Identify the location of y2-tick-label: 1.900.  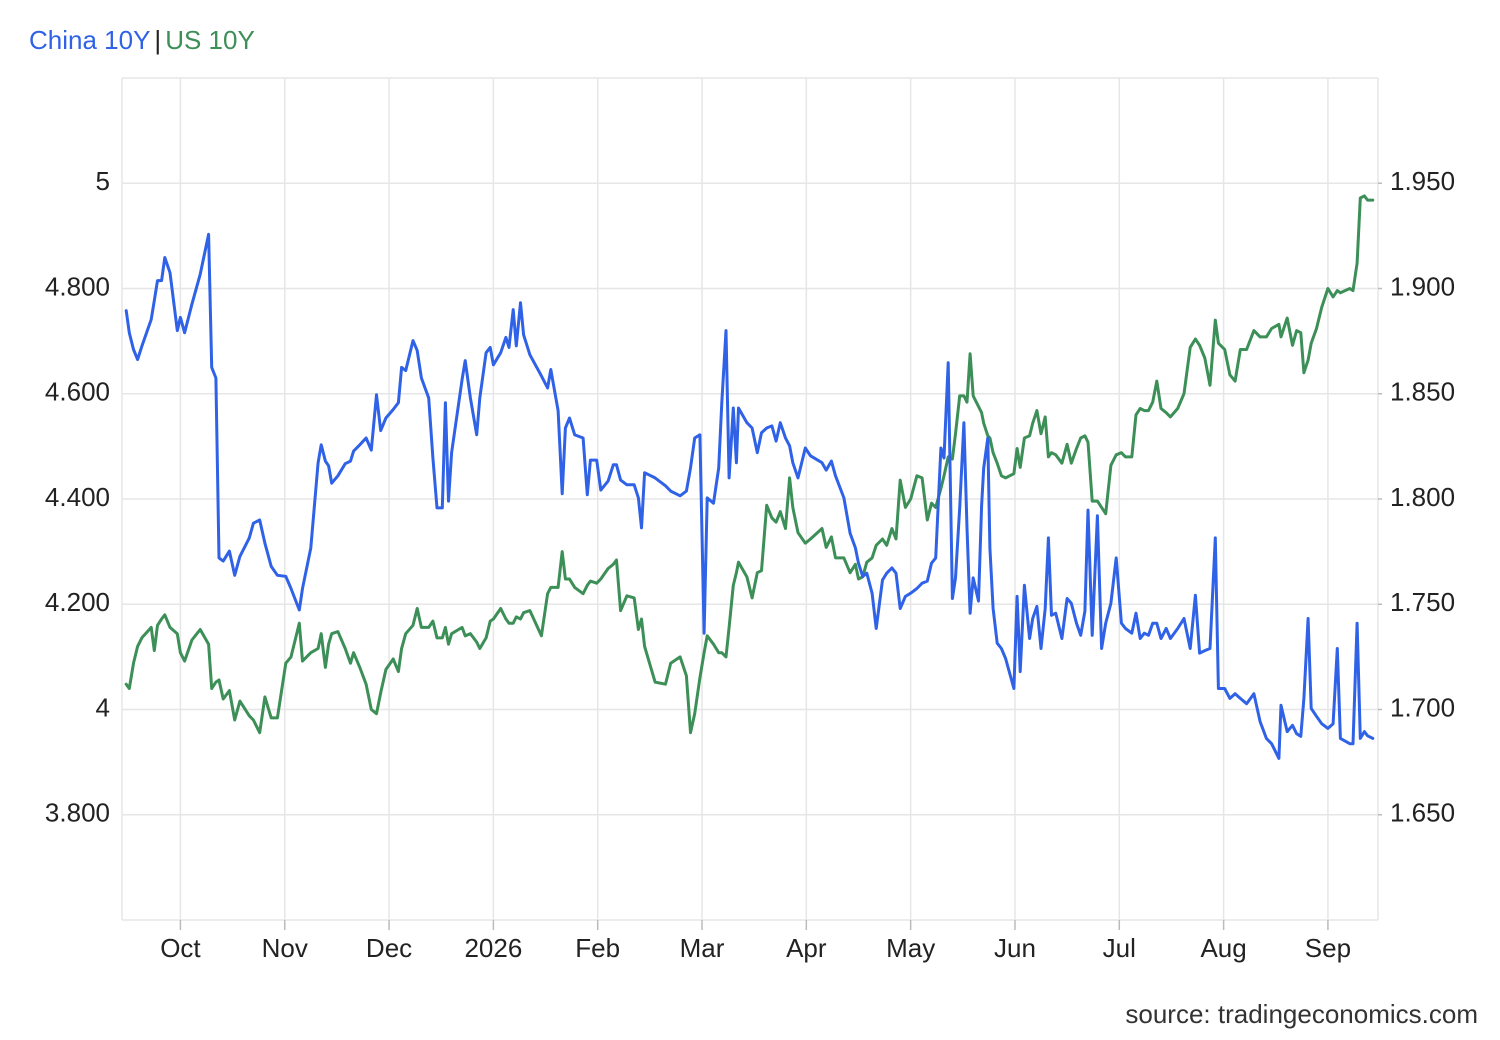
(1422, 286).